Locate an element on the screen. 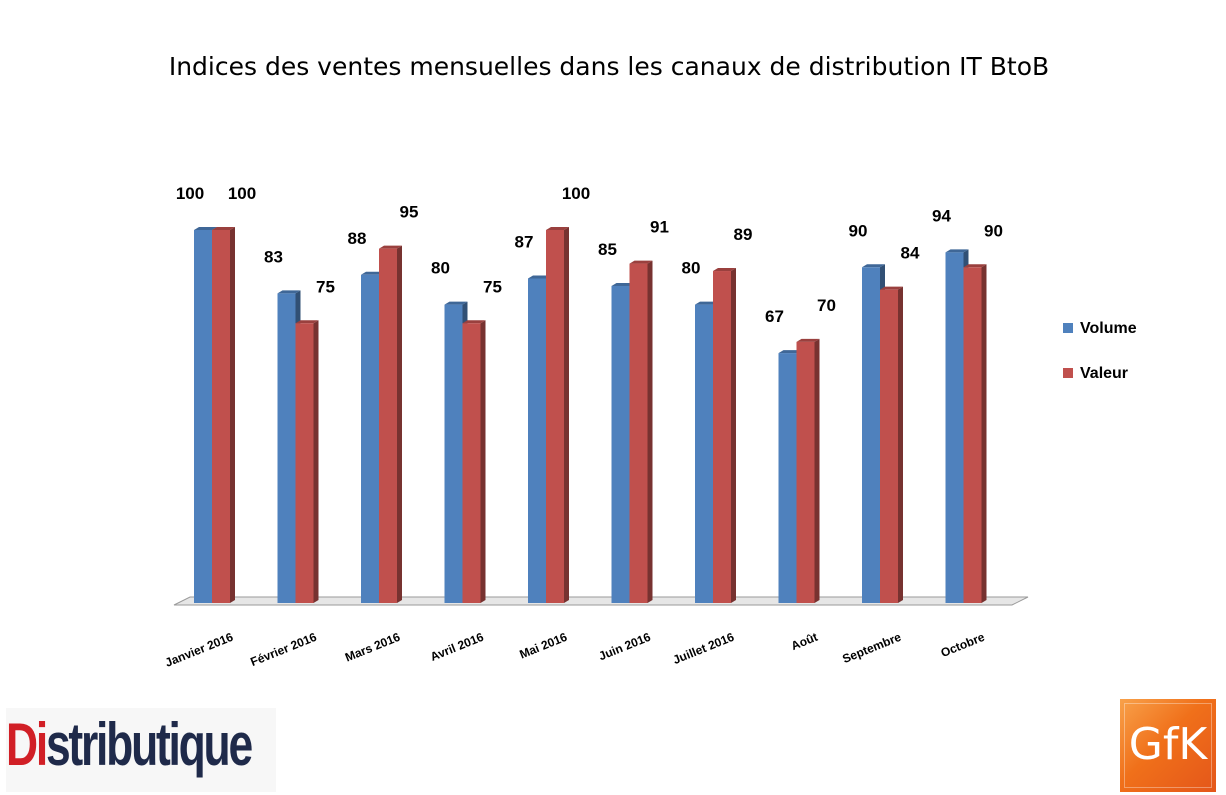  data-label-valeur-1: 100 is located at coordinates (242, 193).